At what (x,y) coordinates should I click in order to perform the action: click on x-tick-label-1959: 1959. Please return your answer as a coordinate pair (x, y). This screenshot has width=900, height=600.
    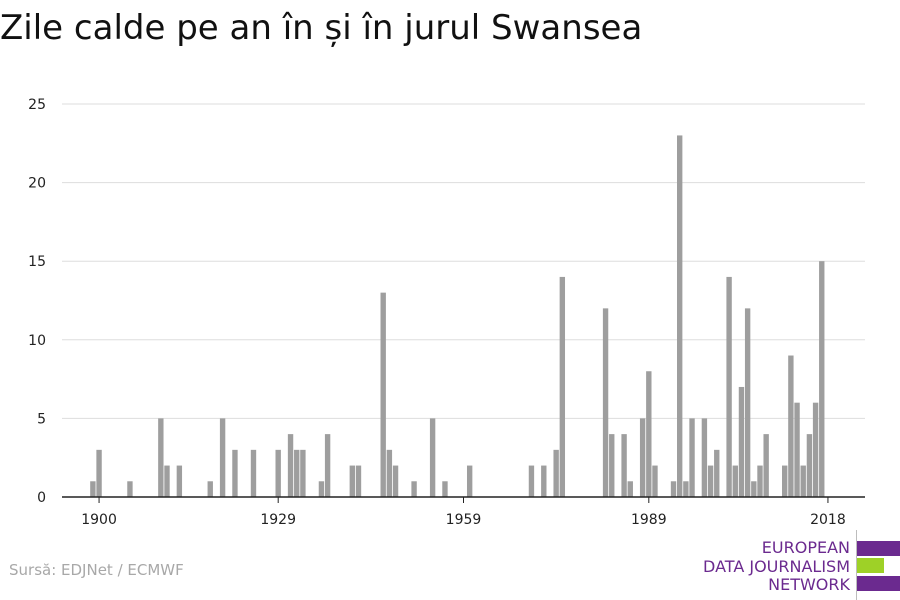
    Looking at the image, I should click on (464, 520).